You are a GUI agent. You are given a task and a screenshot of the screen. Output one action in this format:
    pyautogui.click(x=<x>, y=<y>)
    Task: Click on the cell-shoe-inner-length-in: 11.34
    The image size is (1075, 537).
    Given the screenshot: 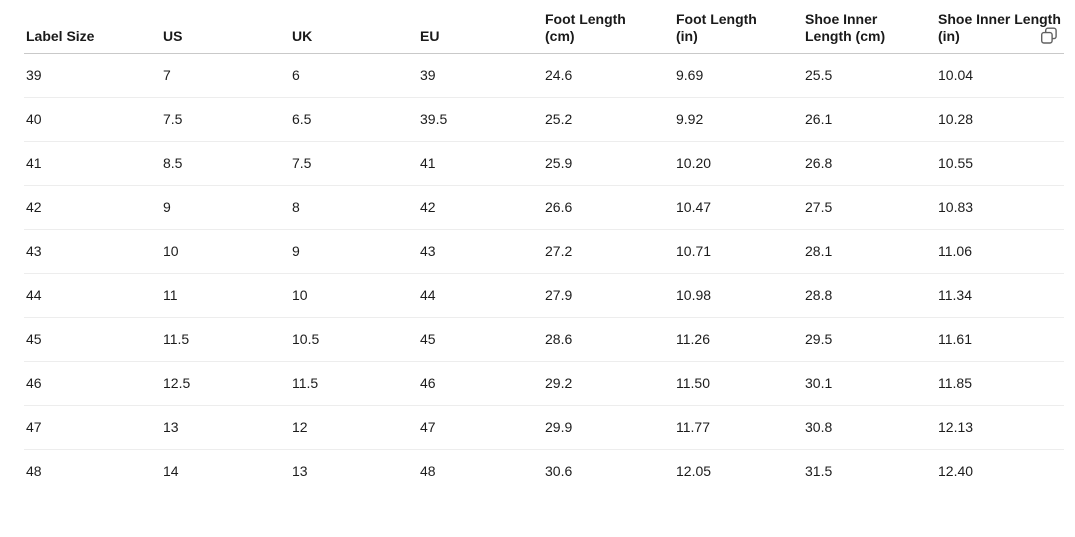 What is the action you would take?
    pyautogui.click(x=1000, y=295)
    